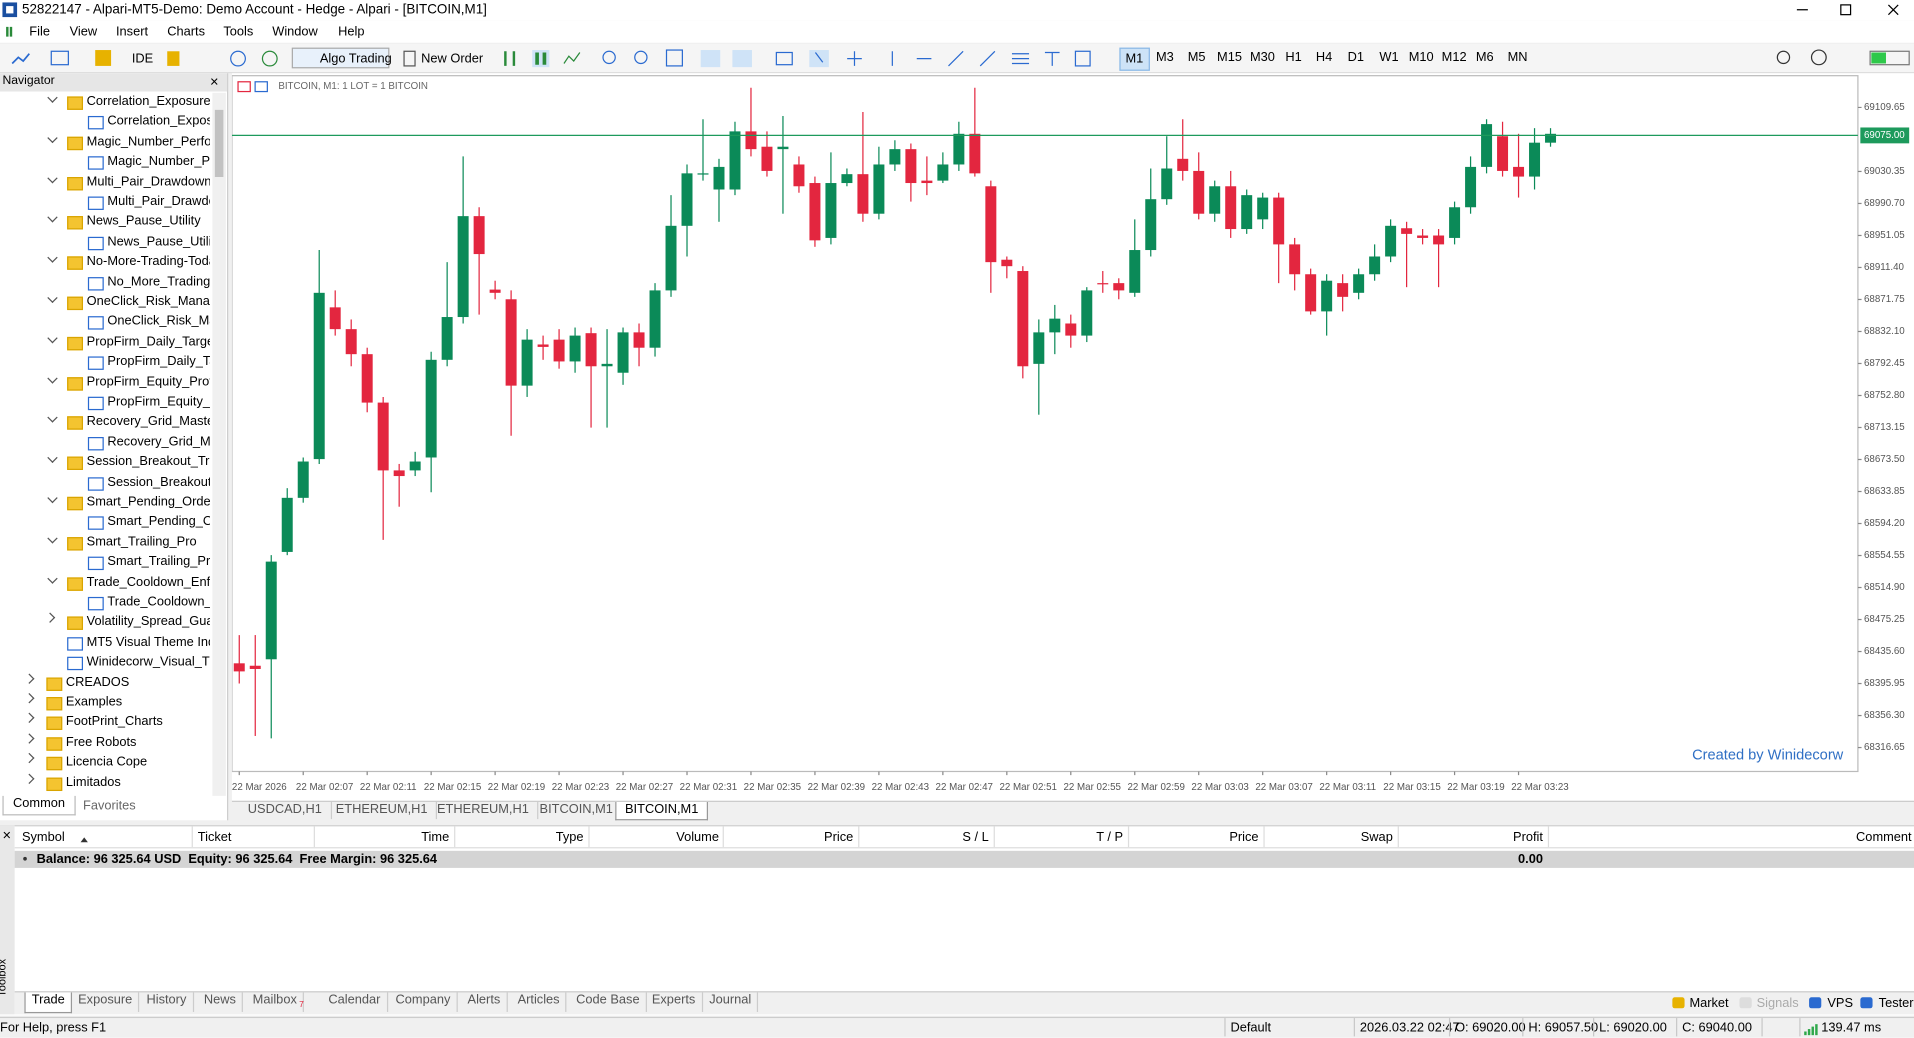 The image size is (1914, 1038). I want to click on timeframe-button: M10, so click(1421, 57).